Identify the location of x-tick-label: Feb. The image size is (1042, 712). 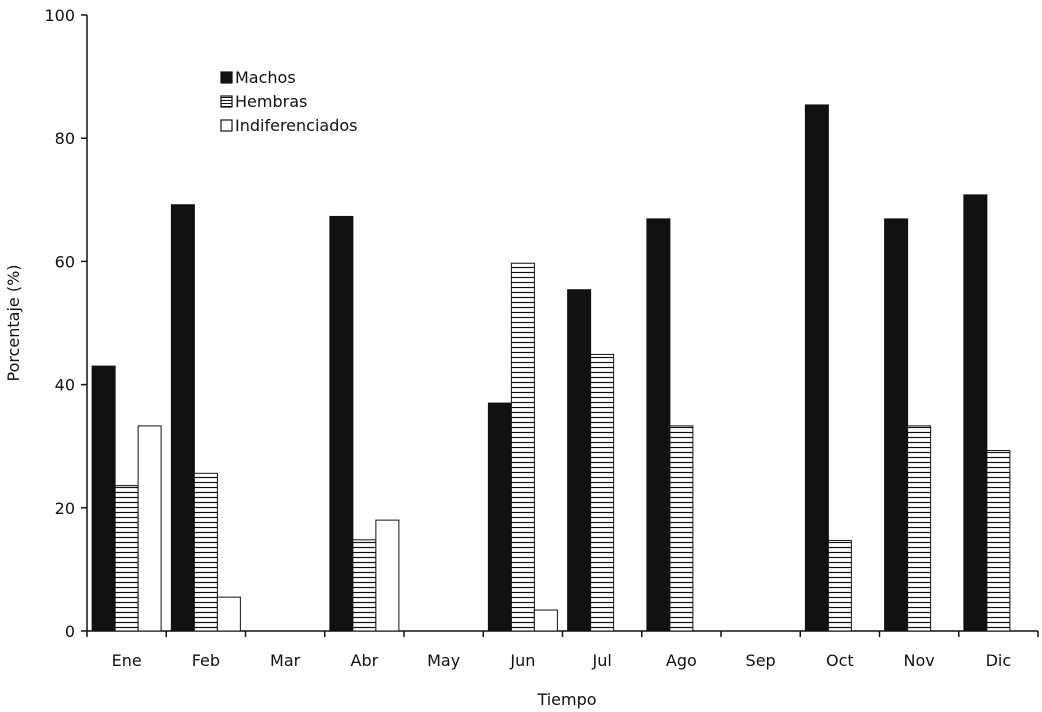
(206, 660).